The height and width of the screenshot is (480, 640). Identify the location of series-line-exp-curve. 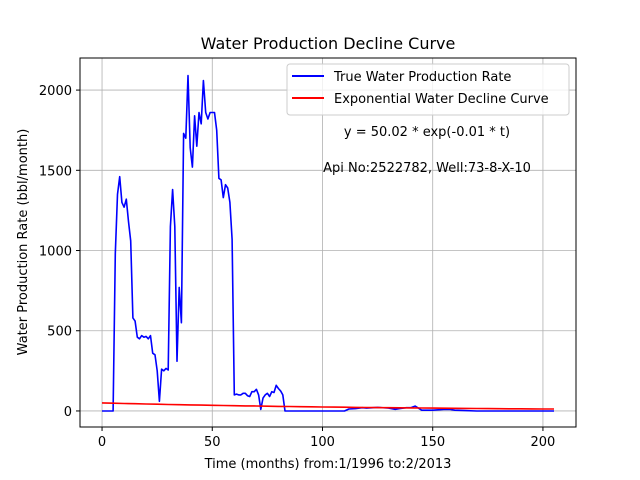
(327, 406).